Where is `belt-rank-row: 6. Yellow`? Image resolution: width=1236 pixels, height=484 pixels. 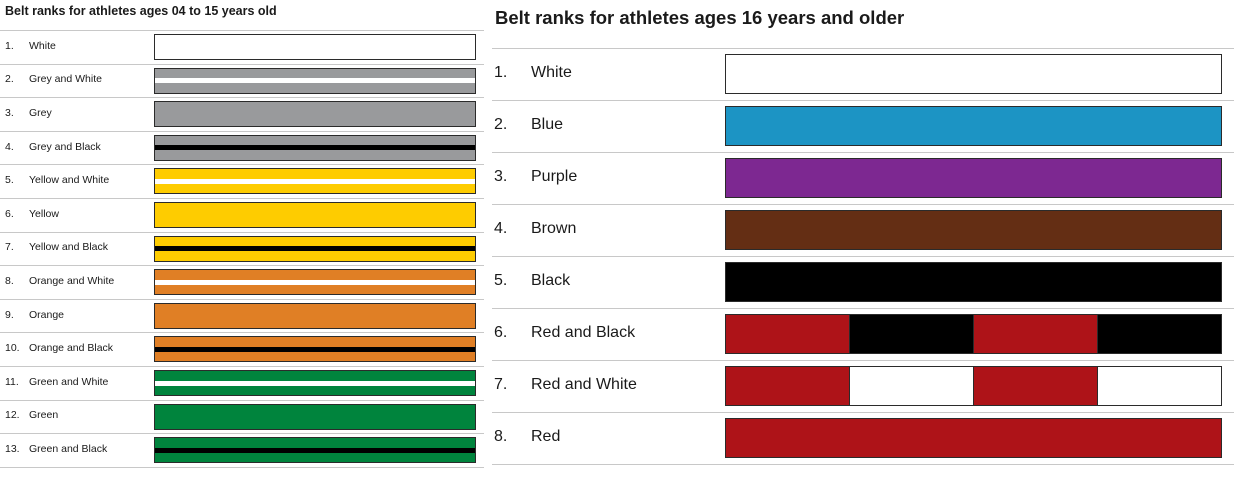 belt-rank-row: 6. Yellow is located at coordinates (242, 215).